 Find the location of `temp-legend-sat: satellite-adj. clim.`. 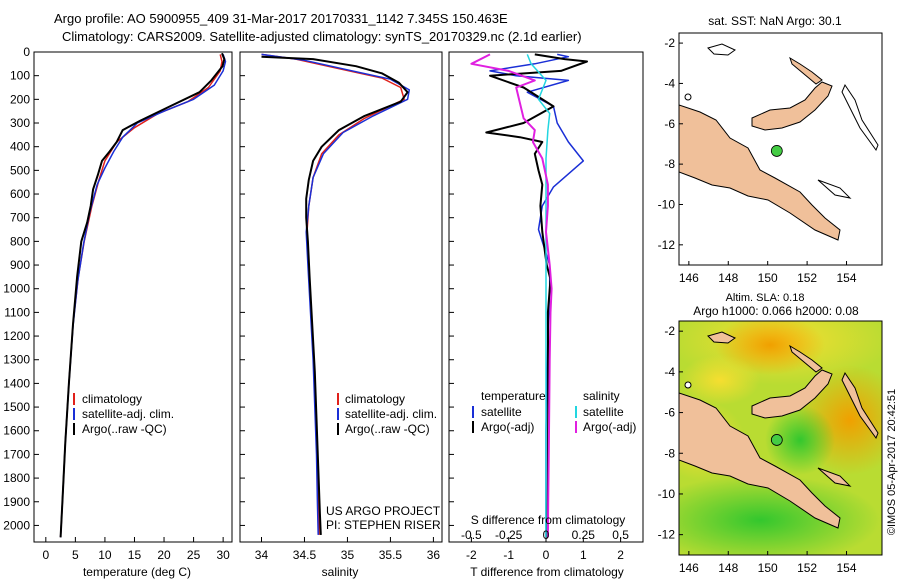

temp-legend-sat: satellite-adj. clim. is located at coordinates (128, 414).